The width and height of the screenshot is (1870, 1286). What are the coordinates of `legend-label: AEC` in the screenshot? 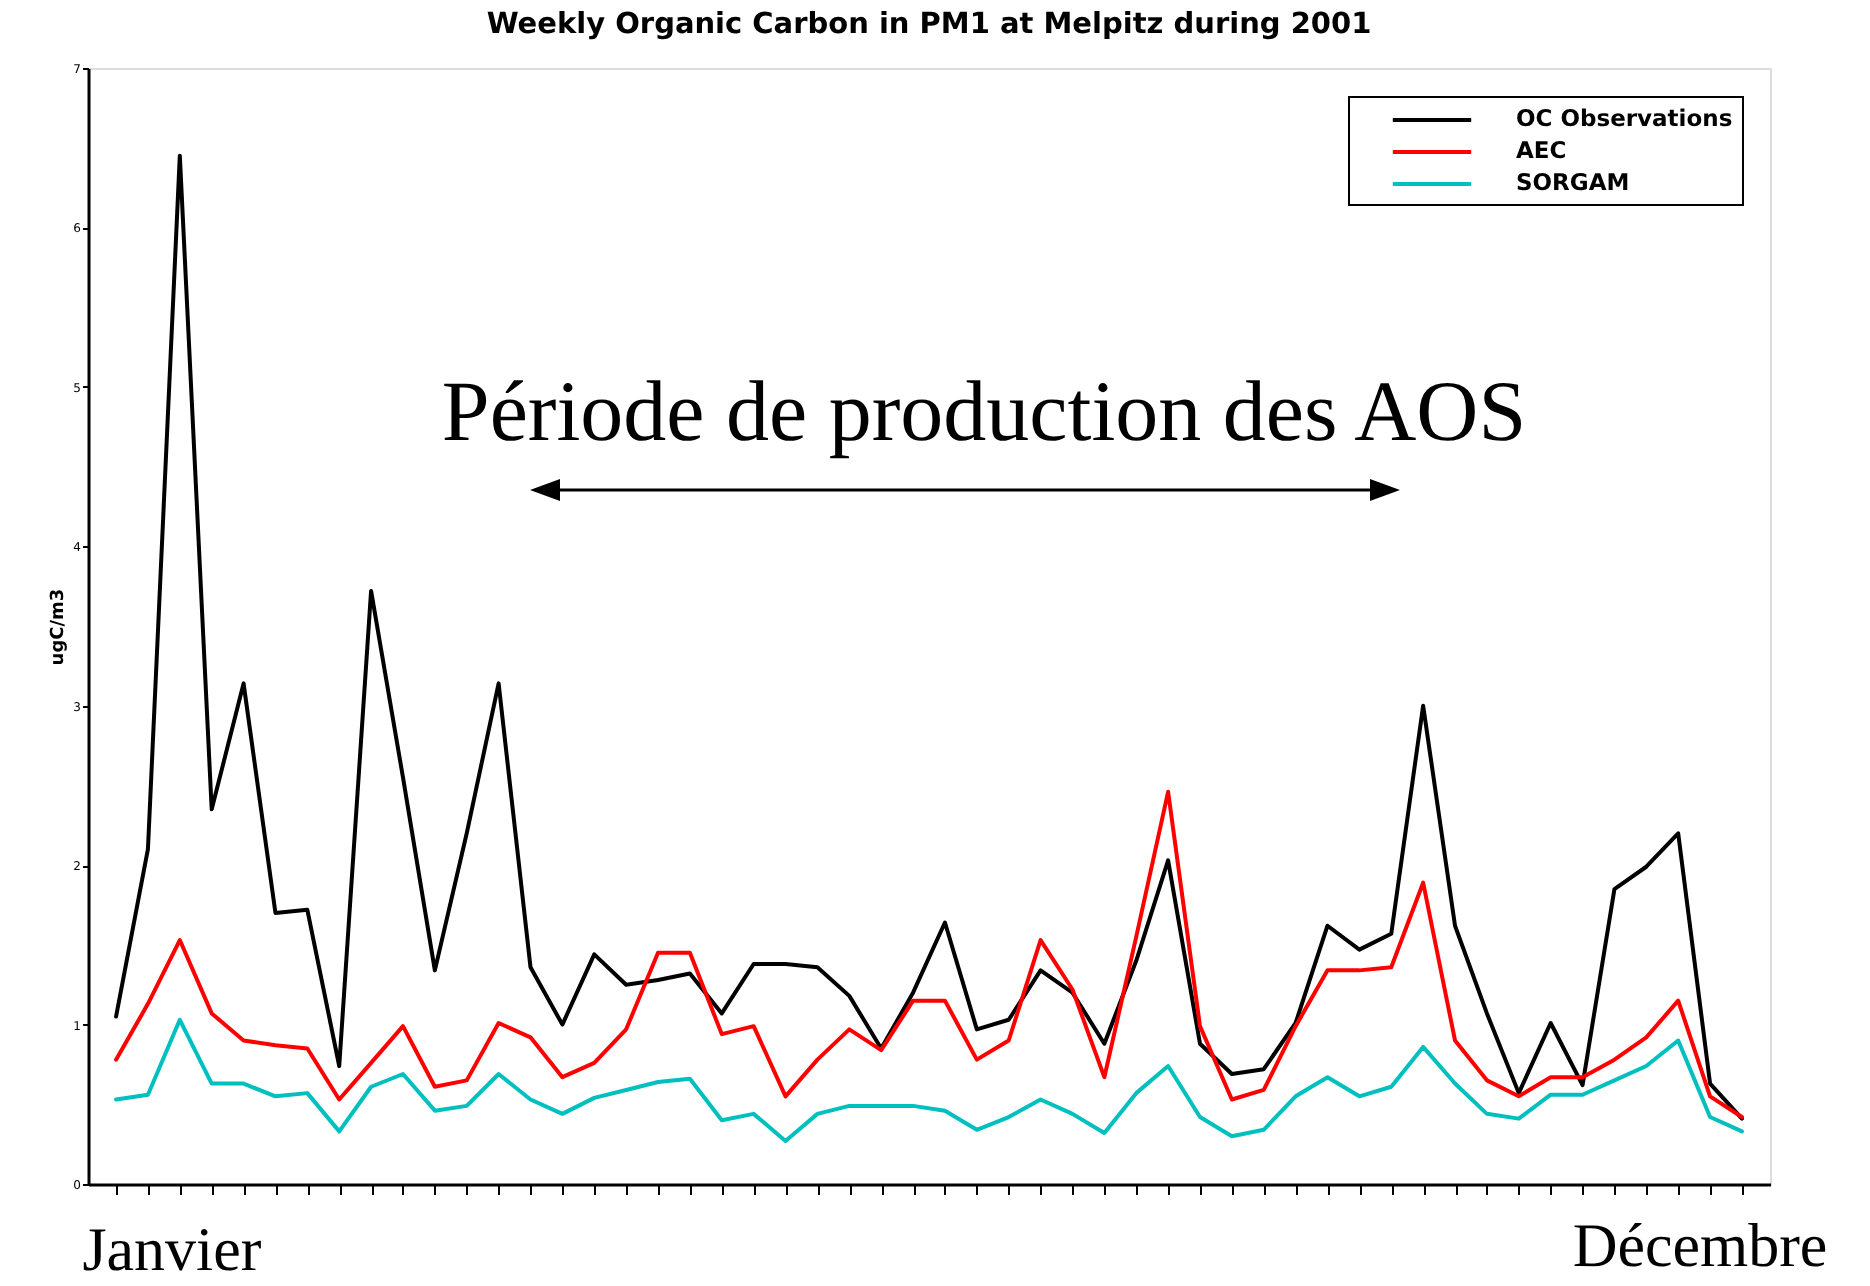 It's located at (1541, 150).